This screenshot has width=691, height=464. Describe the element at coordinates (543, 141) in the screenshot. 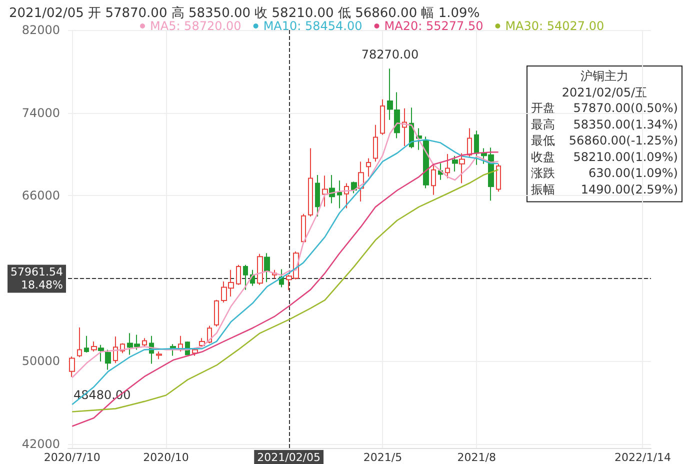

I see `annotation: 最低` at that location.